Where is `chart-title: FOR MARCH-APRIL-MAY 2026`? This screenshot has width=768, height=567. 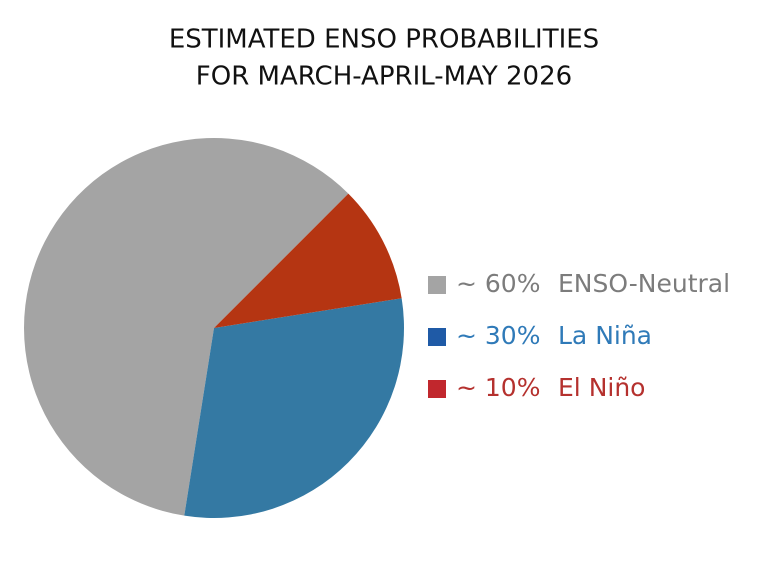 chart-title: FOR MARCH-APRIL-MAY 2026 is located at coordinates (384, 77).